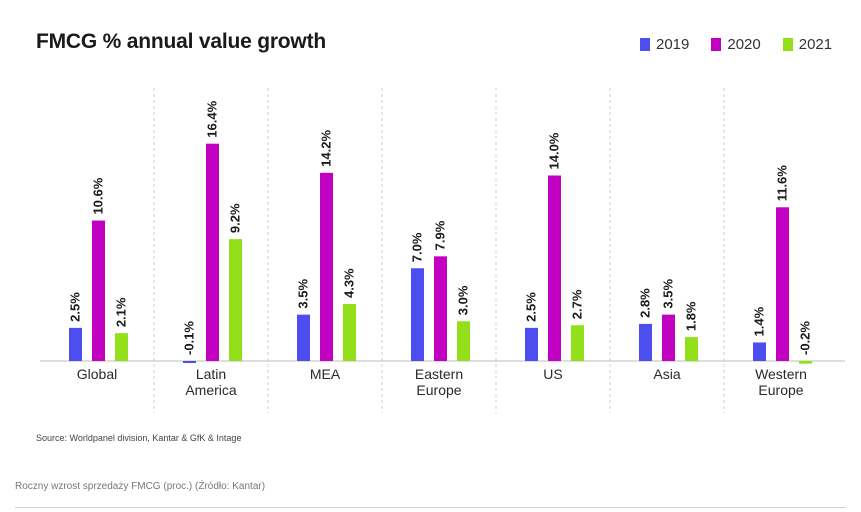  Describe the element at coordinates (440, 308) in the screenshot. I see `bar-eastern-europe-2020` at that location.